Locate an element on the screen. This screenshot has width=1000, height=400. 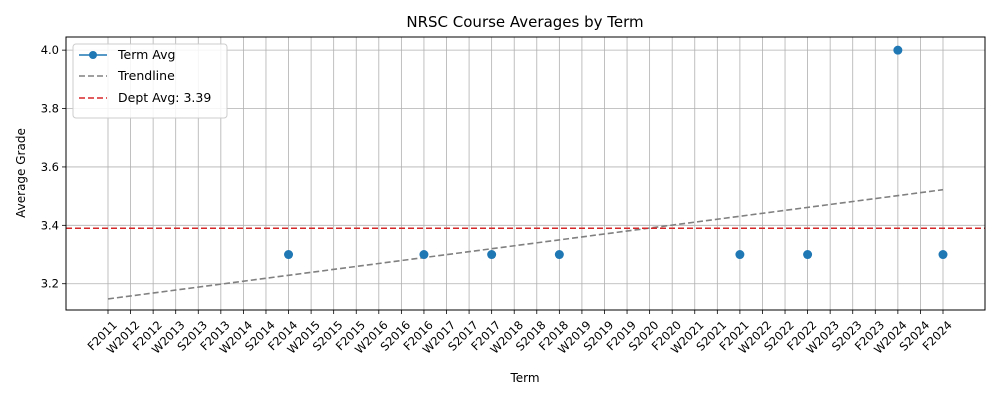
y-tick-label: 3.8 is located at coordinates (50, 109).